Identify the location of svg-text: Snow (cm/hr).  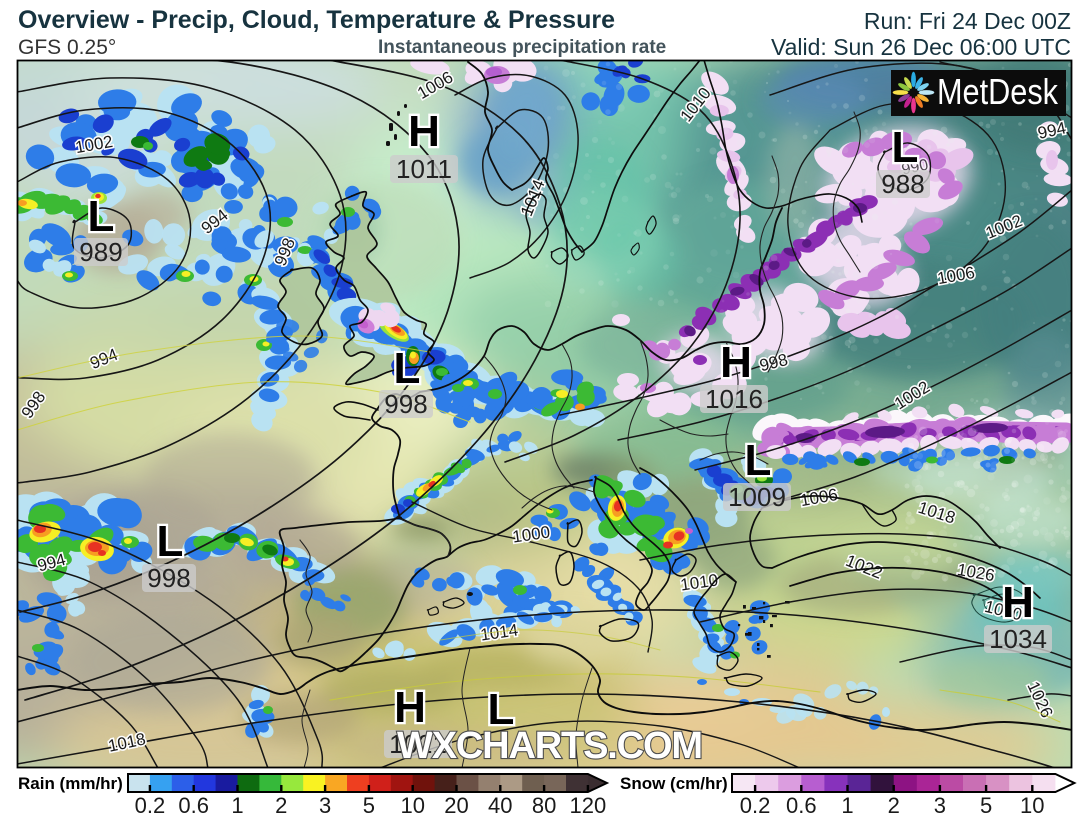
(674, 783).